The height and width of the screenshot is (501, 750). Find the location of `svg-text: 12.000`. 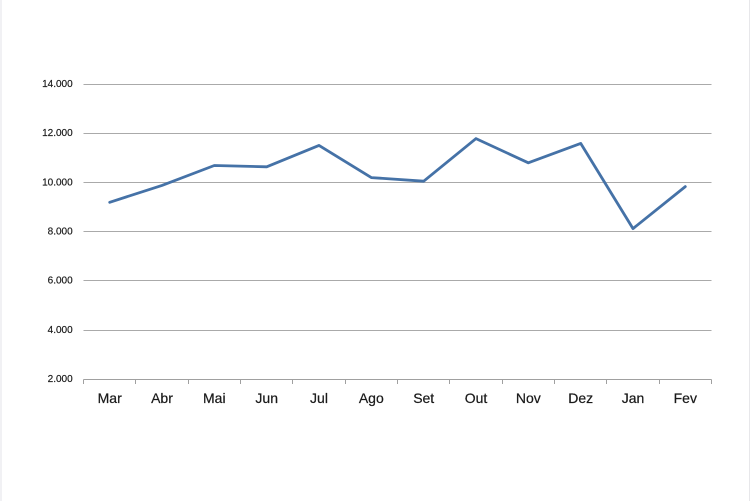

svg-text: 12.000 is located at coordinates (57, 133).